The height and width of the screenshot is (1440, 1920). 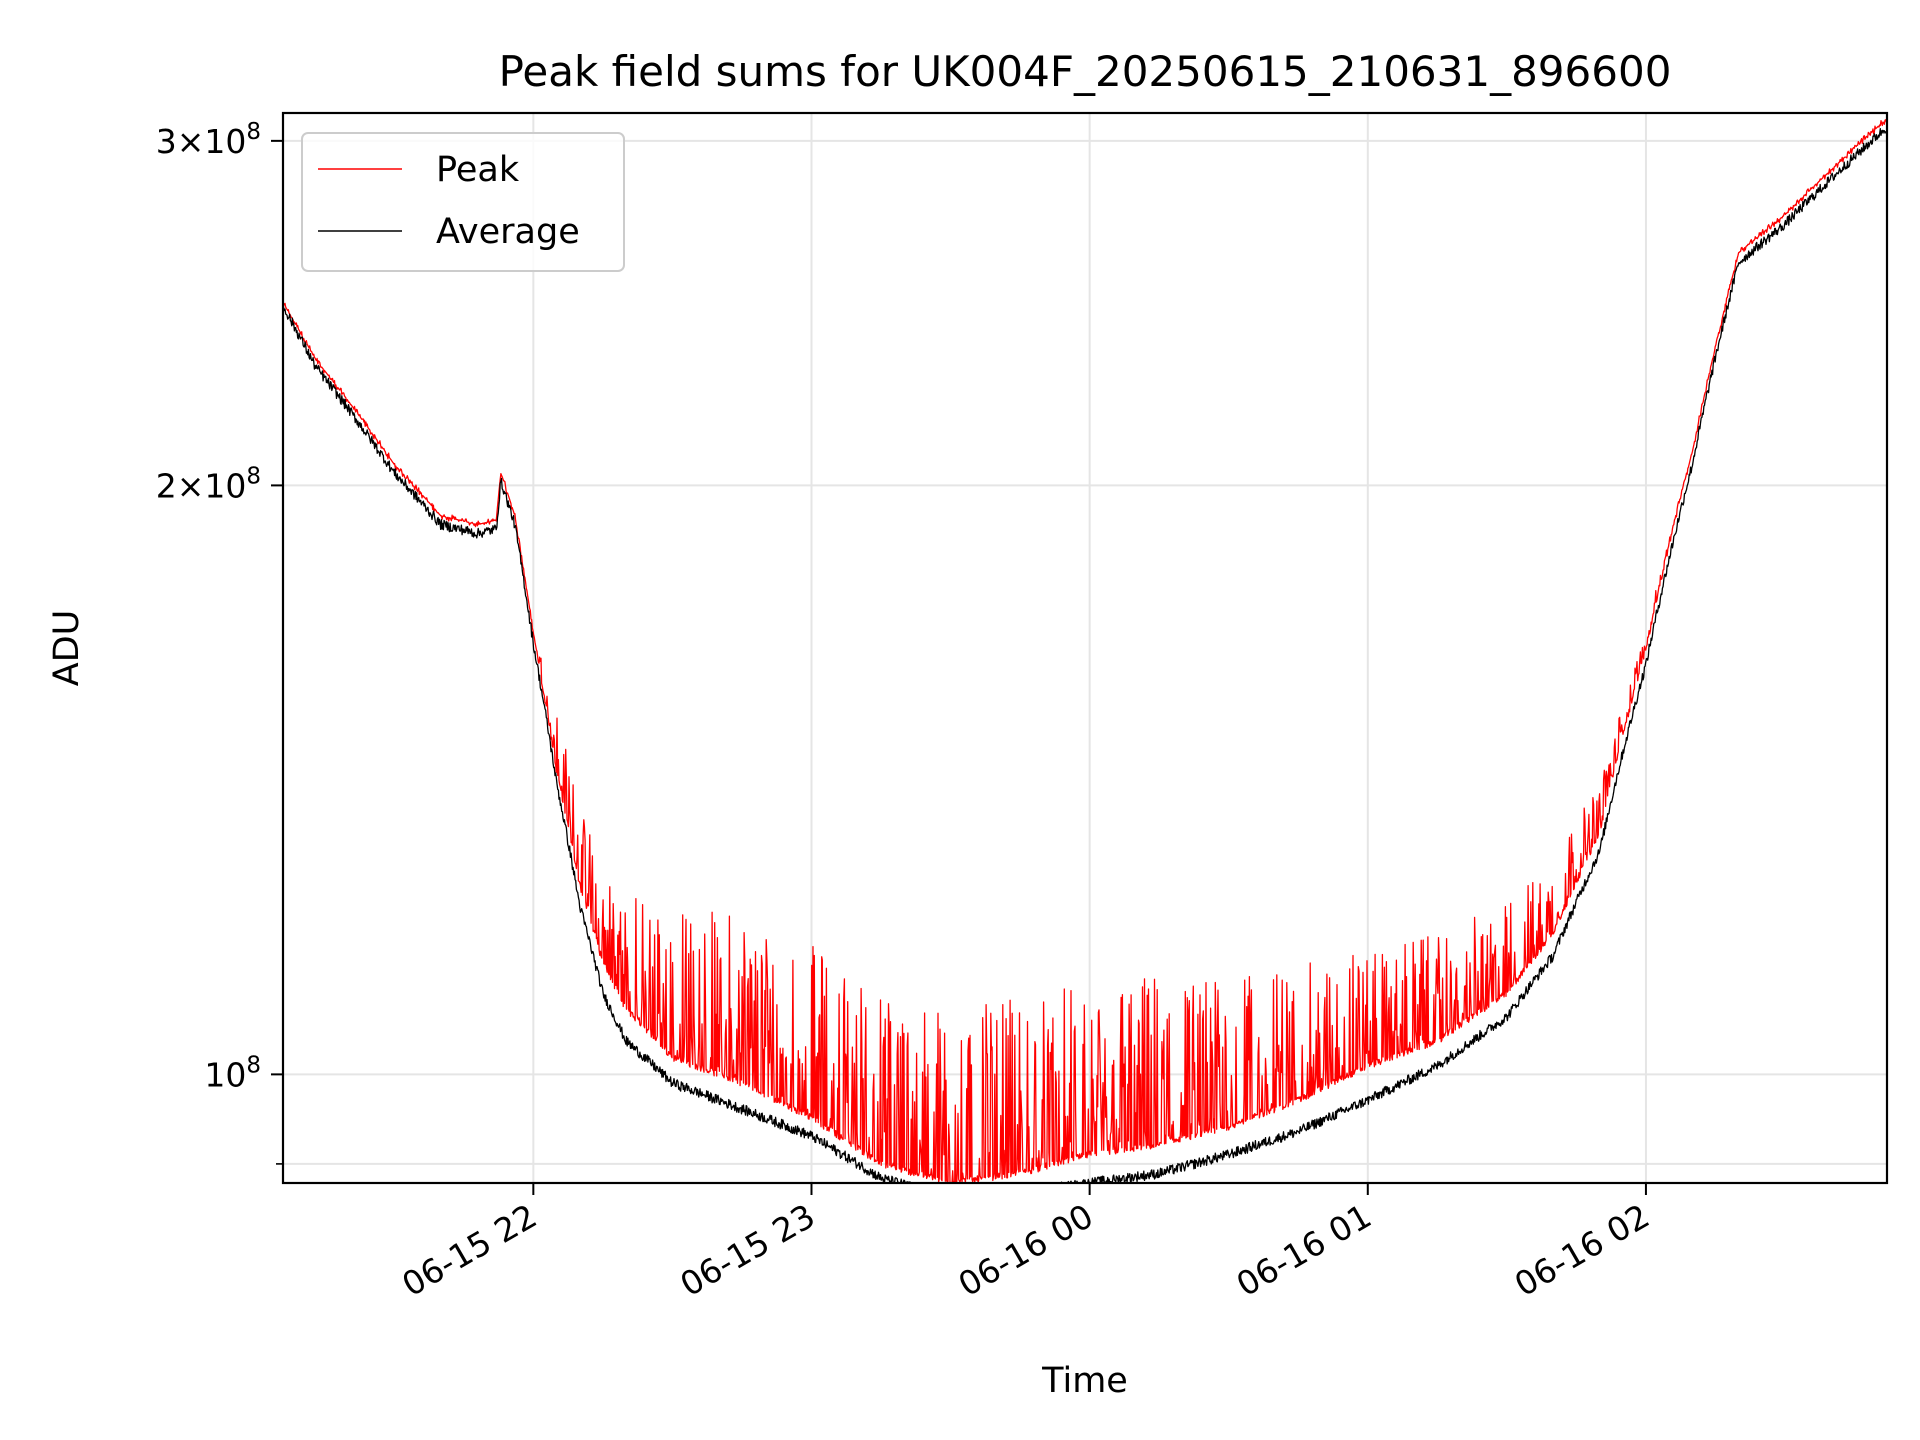 What do you see at coordinates (208, 140) in the screenshot?
I see `y-tick-label: 3×108` at bounding box center [208, 140].